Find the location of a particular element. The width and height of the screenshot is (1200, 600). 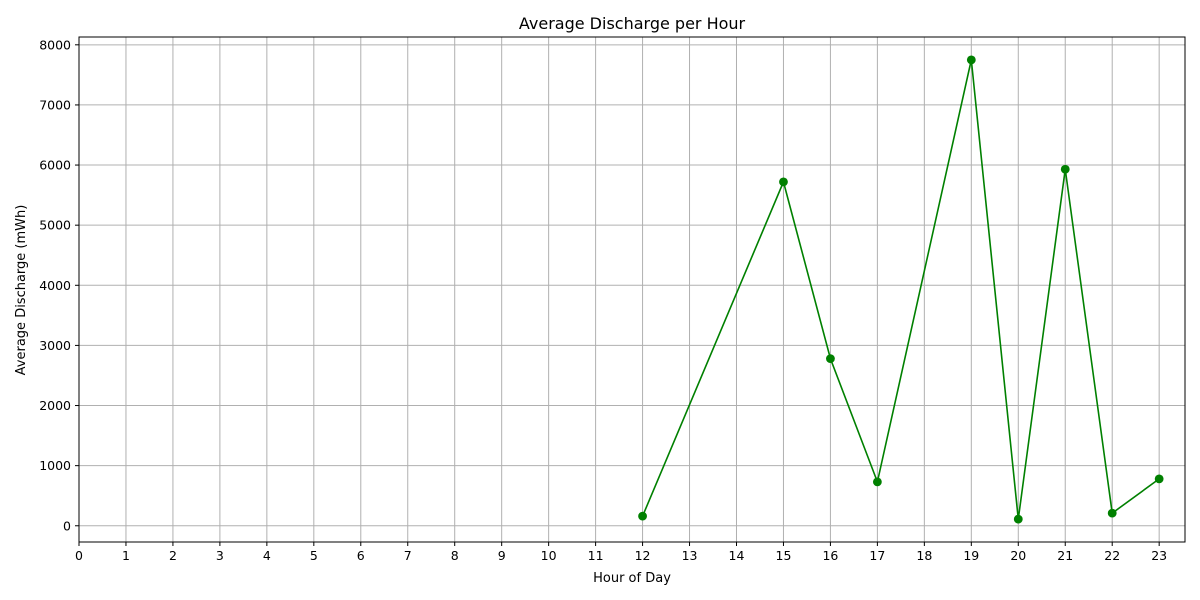

x-tick-label: 13 is located at coordinates (690, 555).